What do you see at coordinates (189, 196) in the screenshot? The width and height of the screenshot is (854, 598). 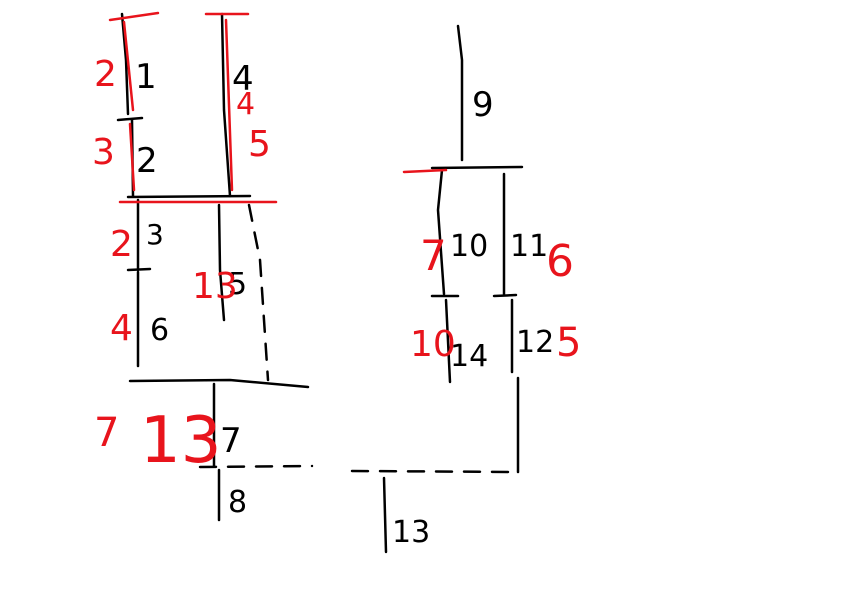 I see `join-top` at bounding box center [189, 196].